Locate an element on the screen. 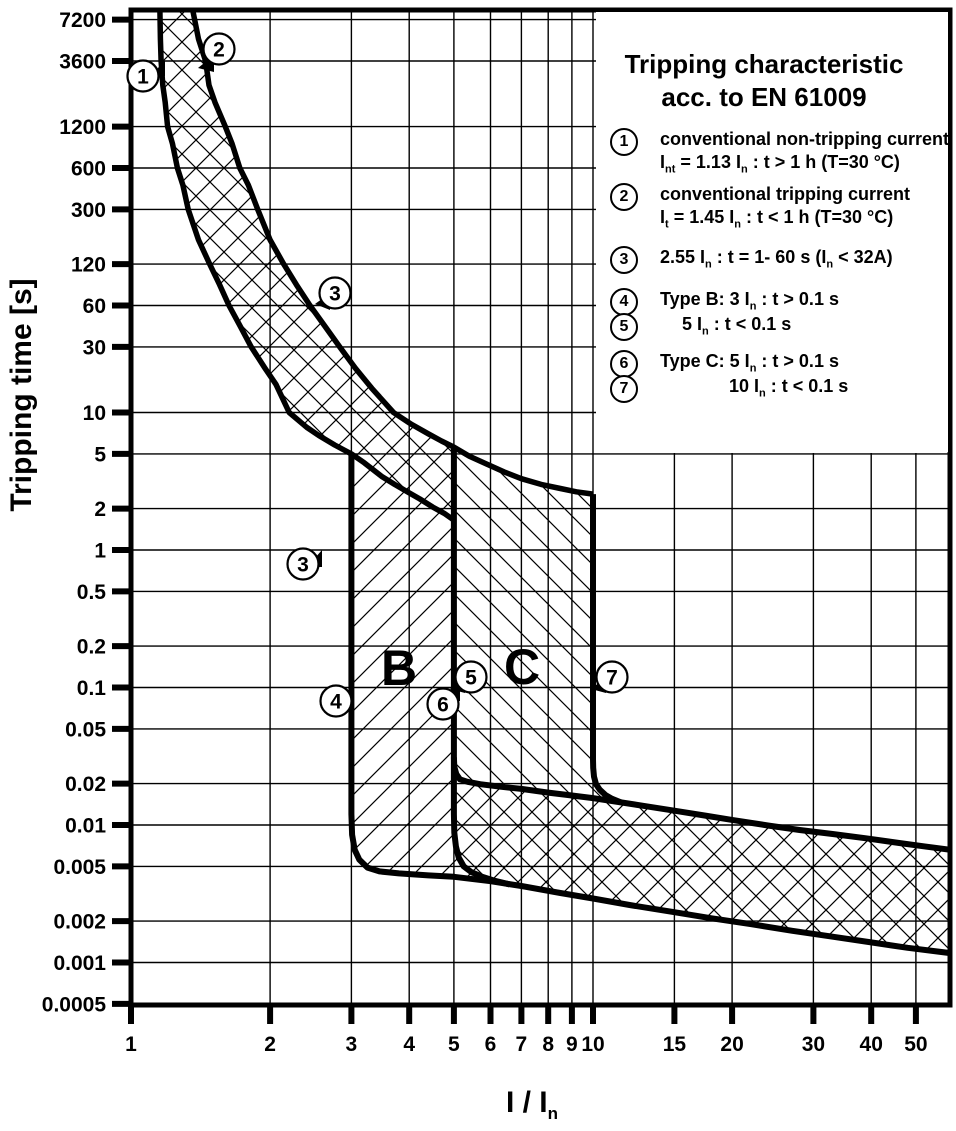 The width and height of the screenshot is (956, 1131). subscript: t is located at coordinates (667, 224).